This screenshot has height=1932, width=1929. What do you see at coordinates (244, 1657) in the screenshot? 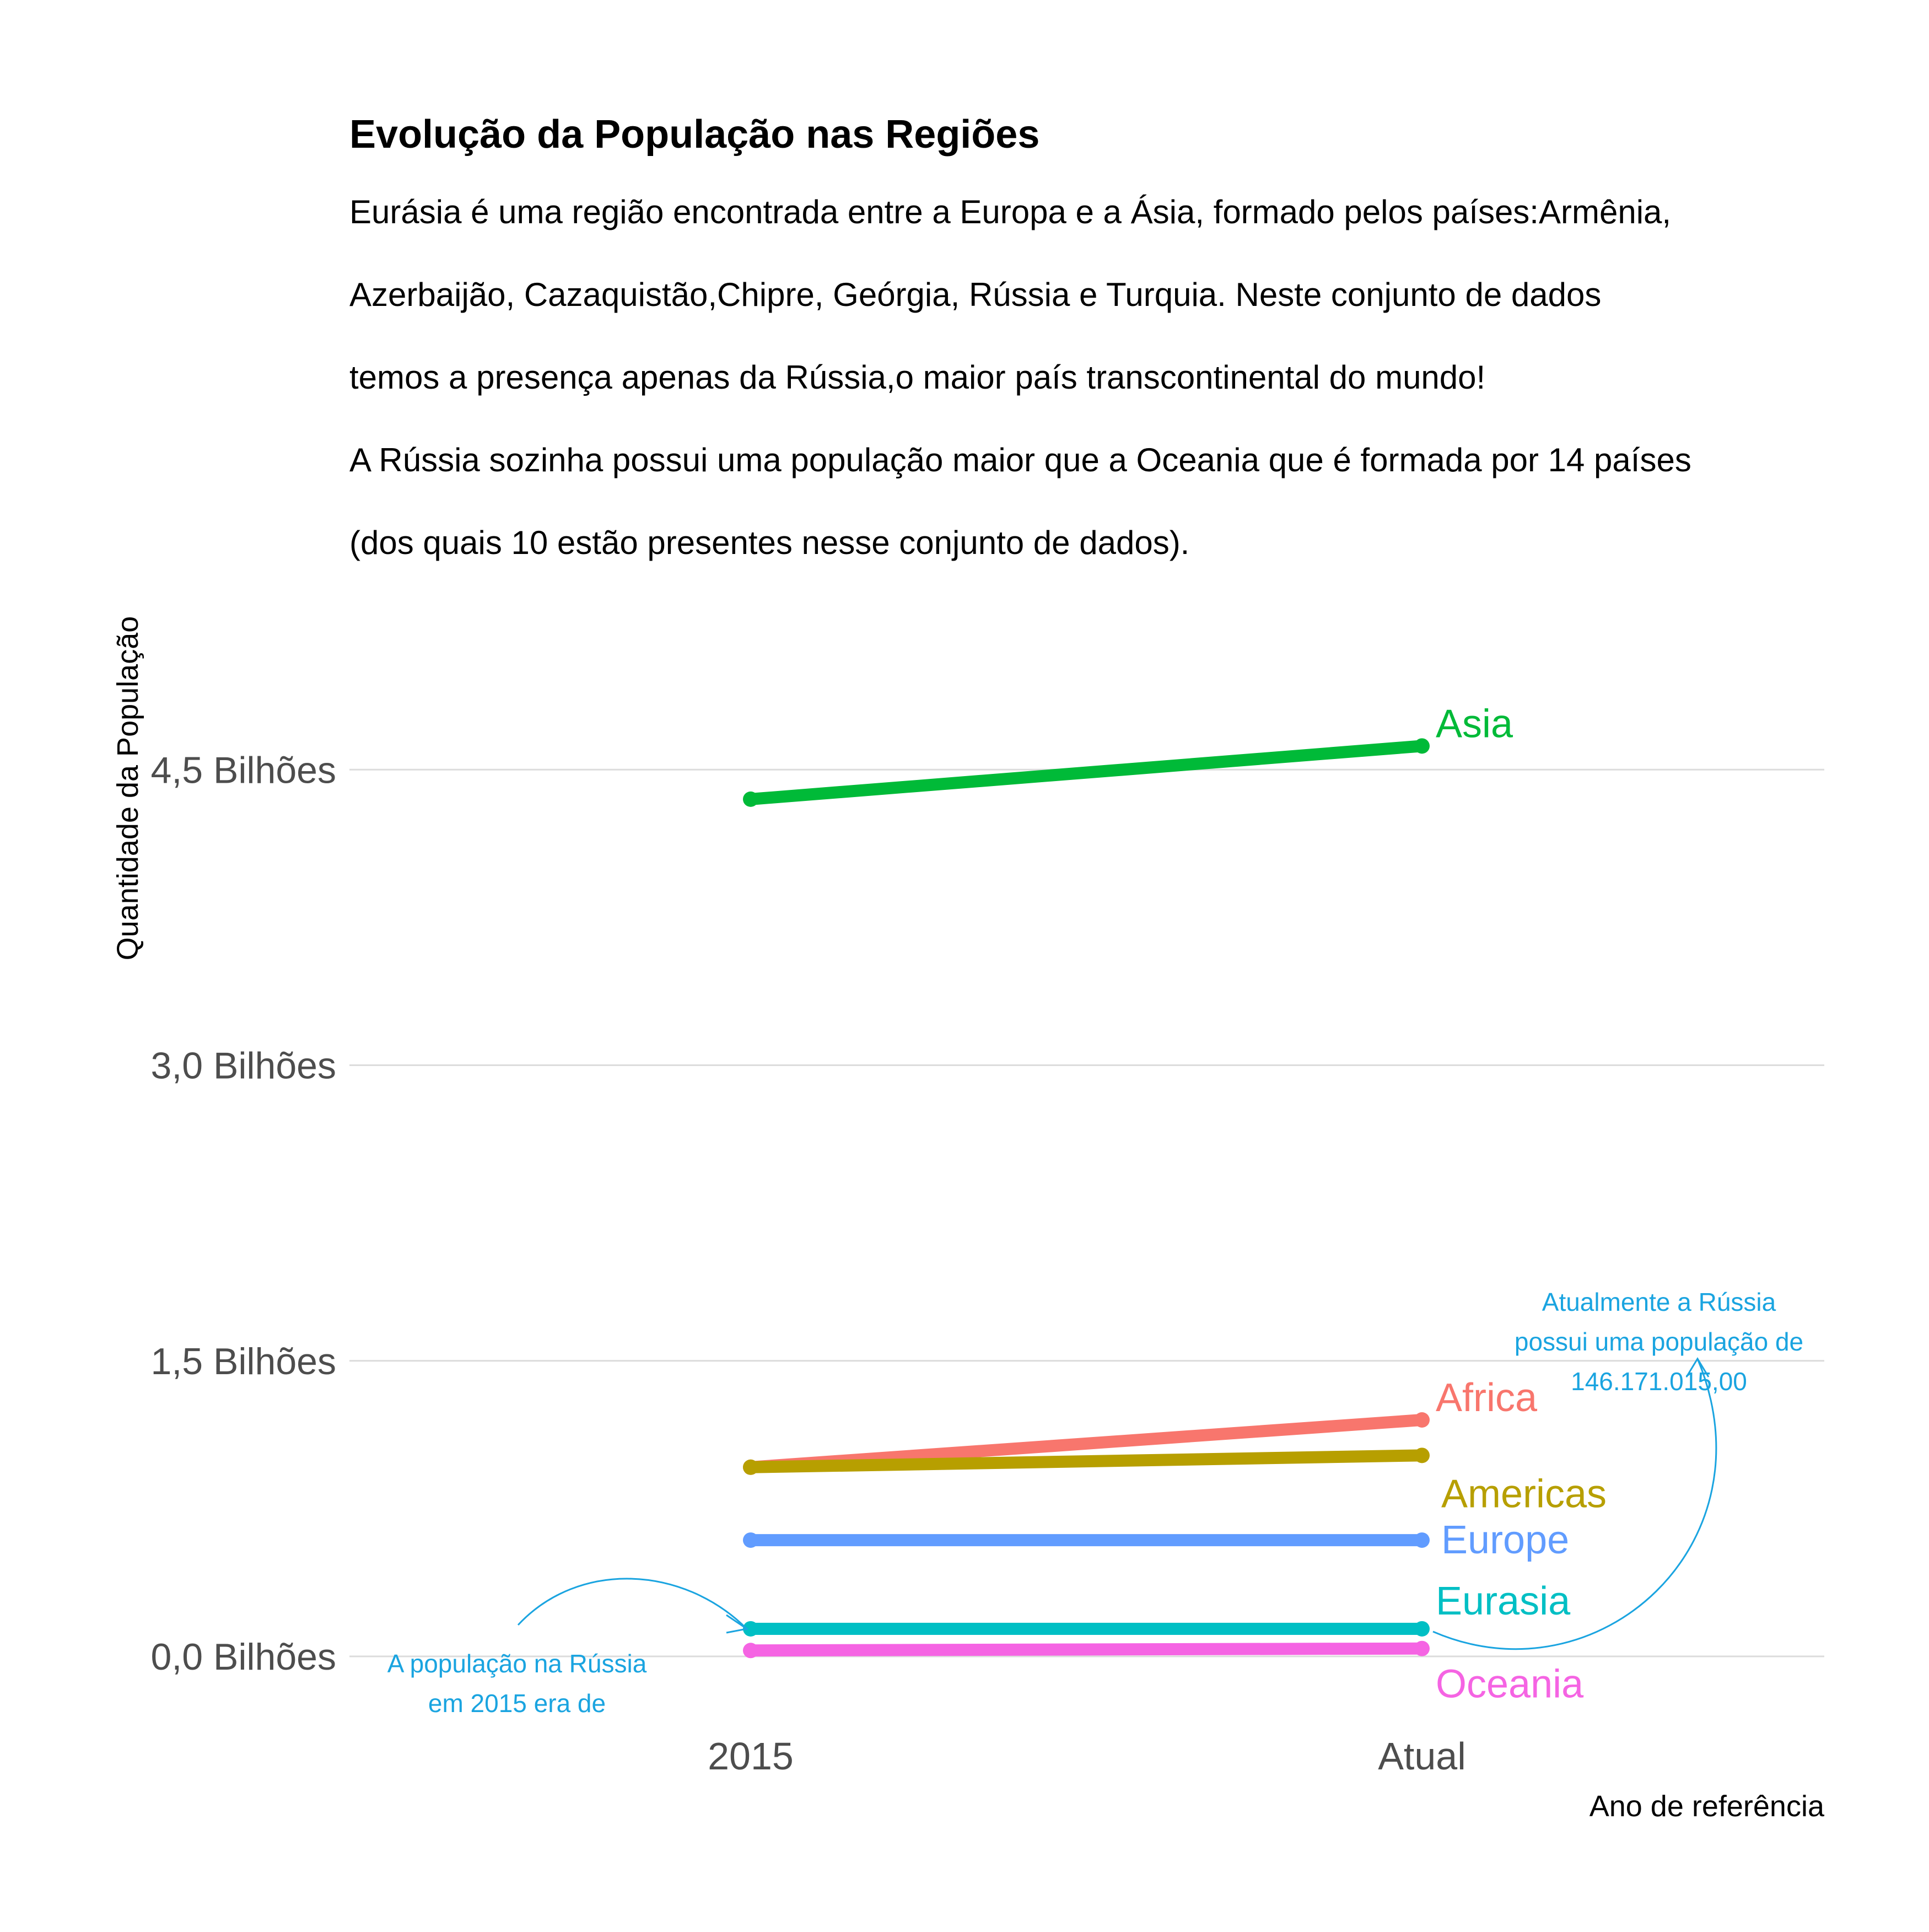
I see `y-tick-label: 0,0 Bilhões` at bounding box center [244, 1657].